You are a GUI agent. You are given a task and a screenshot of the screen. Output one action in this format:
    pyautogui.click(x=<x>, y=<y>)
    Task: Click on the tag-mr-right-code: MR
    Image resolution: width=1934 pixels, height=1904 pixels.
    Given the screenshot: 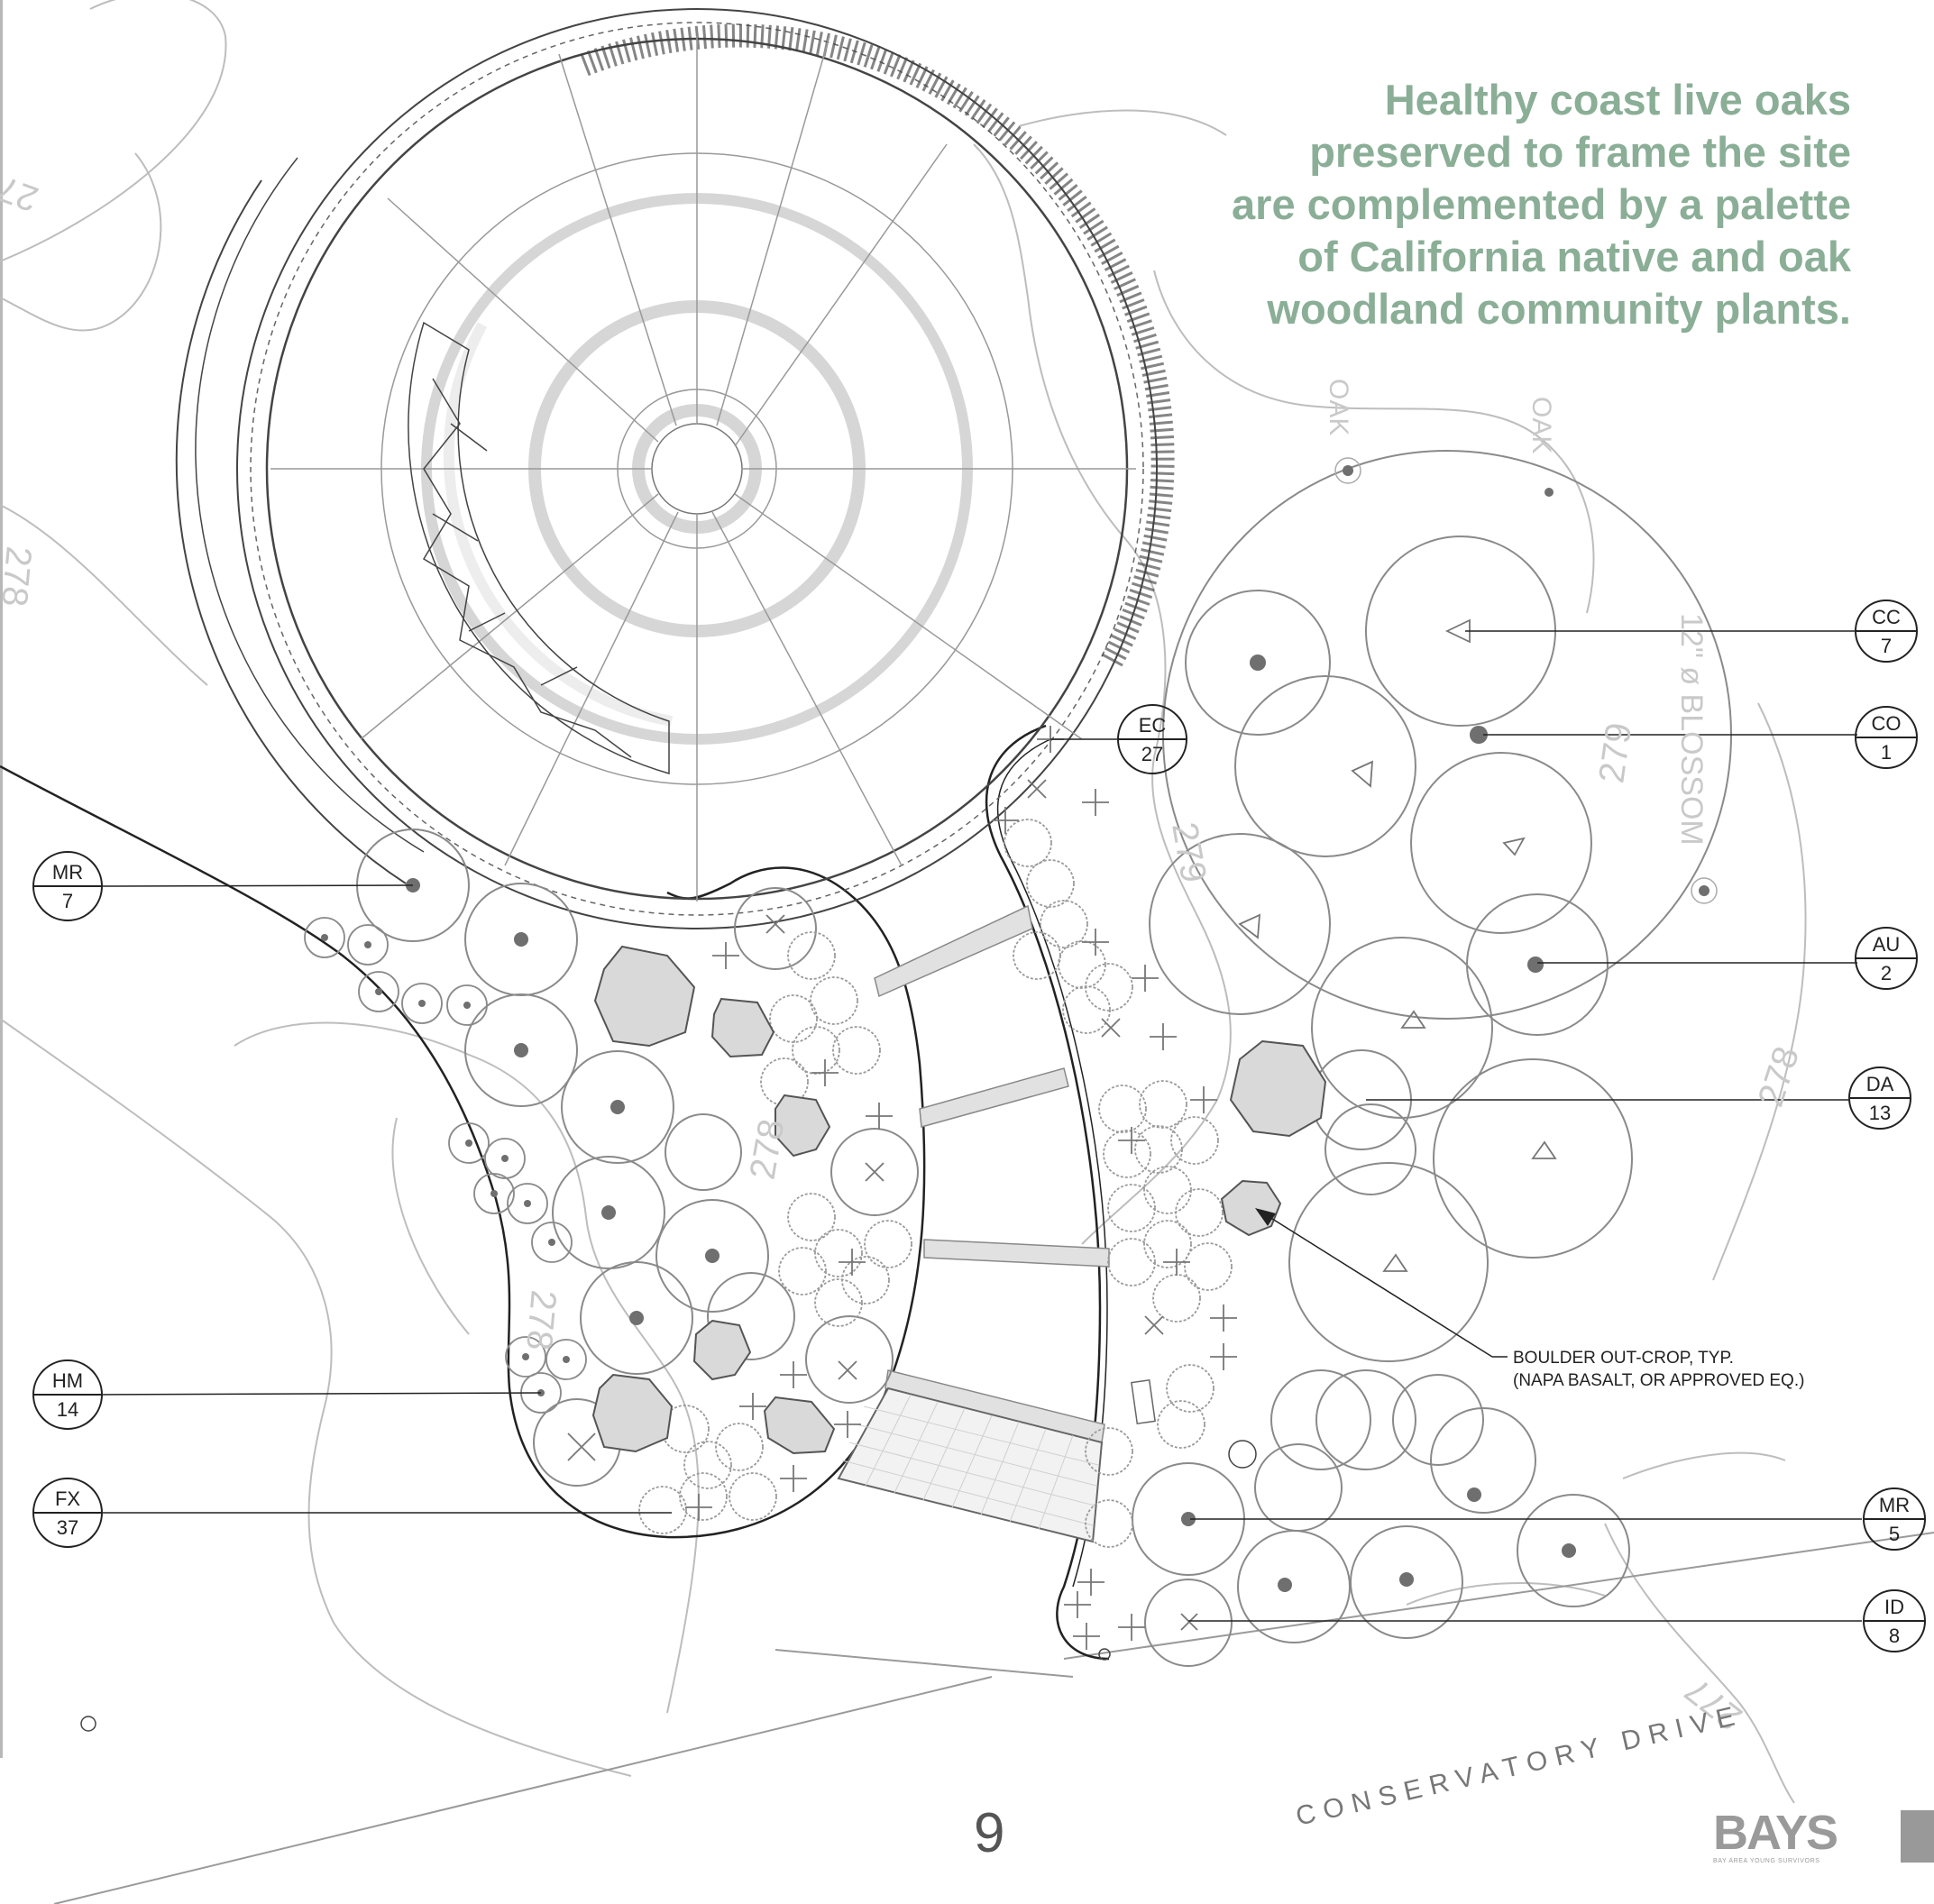 What is the action you would take?
    pyautogui.click(x=1894, y=1505)
    